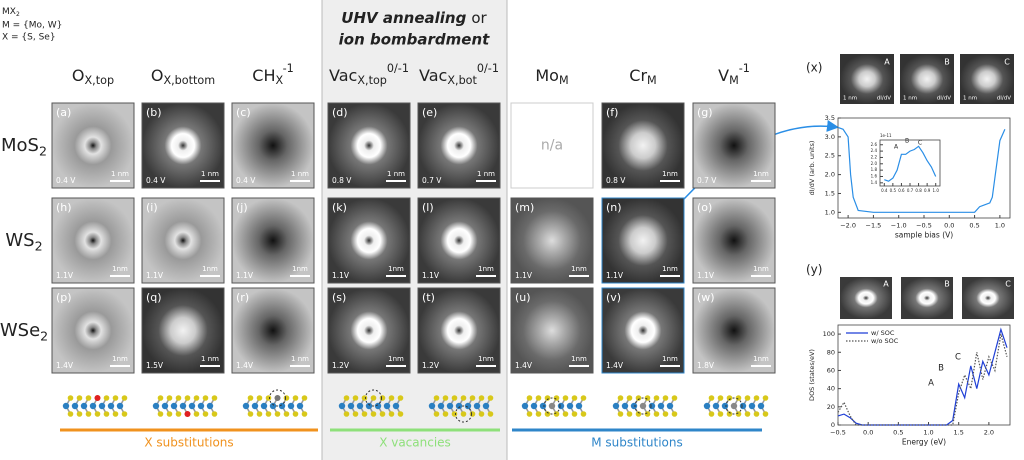 This screenshot has height=460, width=1024. I want to click on panel-label: (x), so click(814, 68).